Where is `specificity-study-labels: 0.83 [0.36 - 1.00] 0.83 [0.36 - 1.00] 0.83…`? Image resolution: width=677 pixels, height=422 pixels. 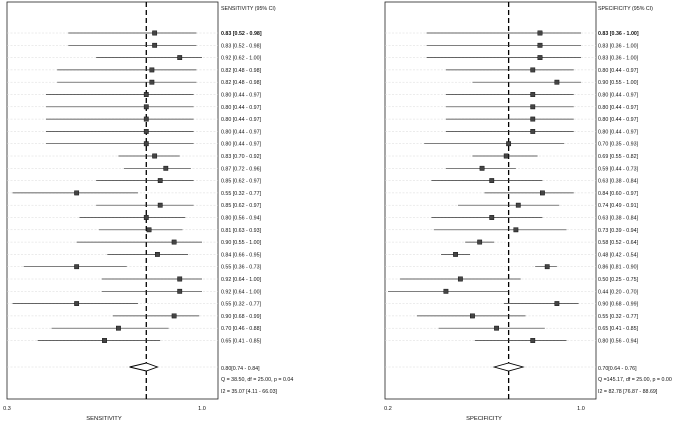 specificity-study-labels: 0.83 [0.36 - 1.00] 0.83 [0.36 - 1.00] 0.83… is located at coordinates (618, 188).